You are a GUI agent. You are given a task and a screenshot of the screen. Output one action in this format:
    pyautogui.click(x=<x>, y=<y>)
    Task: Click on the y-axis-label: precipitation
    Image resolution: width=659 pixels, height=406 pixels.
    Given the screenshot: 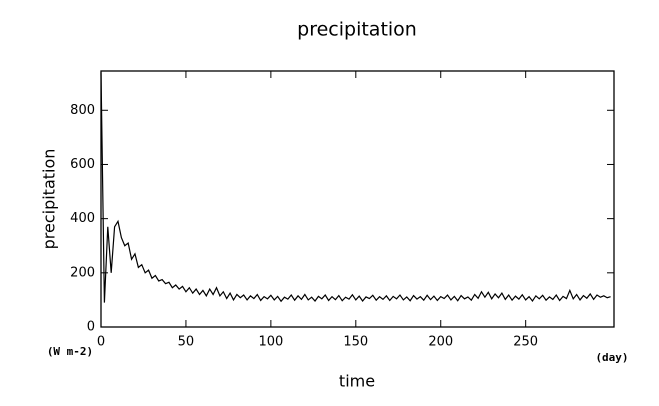 What is the action you would take?
    pyautogui.click(x=49, y=199)
    